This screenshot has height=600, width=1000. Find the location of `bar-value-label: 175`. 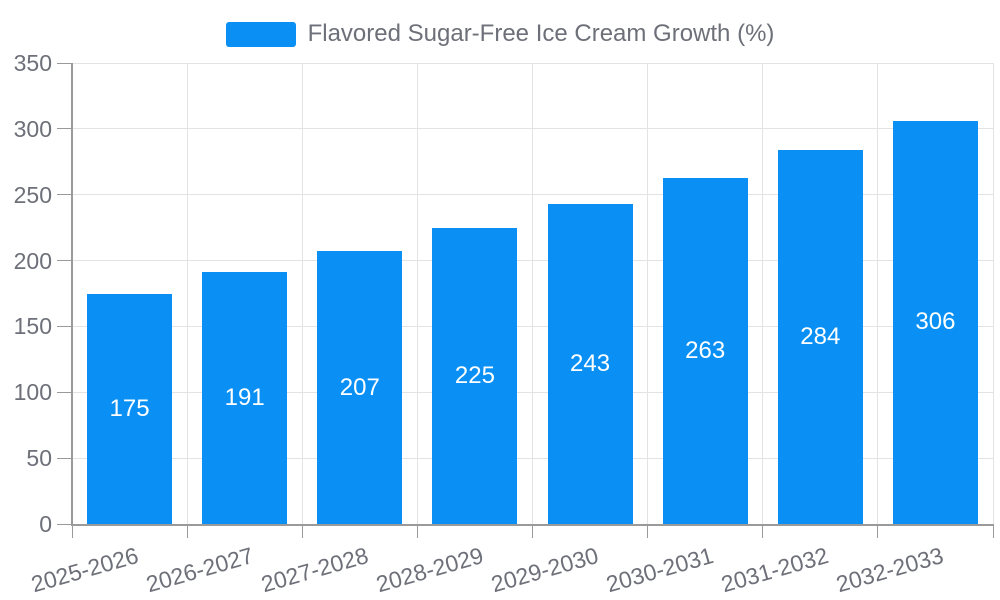

bar-value-label: 175 is located at coordinates (129, 408).